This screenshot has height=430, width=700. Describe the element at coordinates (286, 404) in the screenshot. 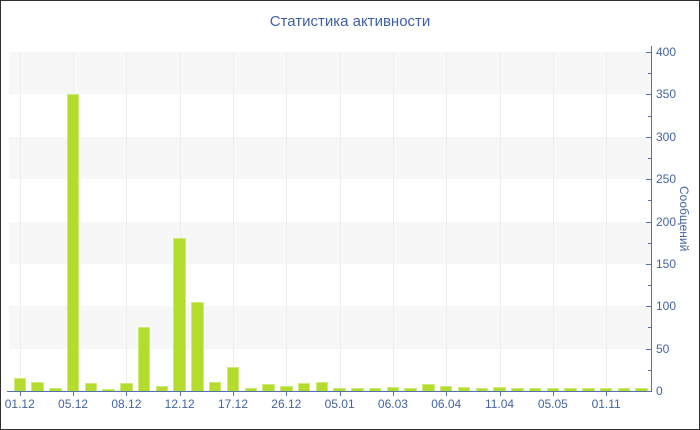

I see `x-tick-label: 26.12` at that location.